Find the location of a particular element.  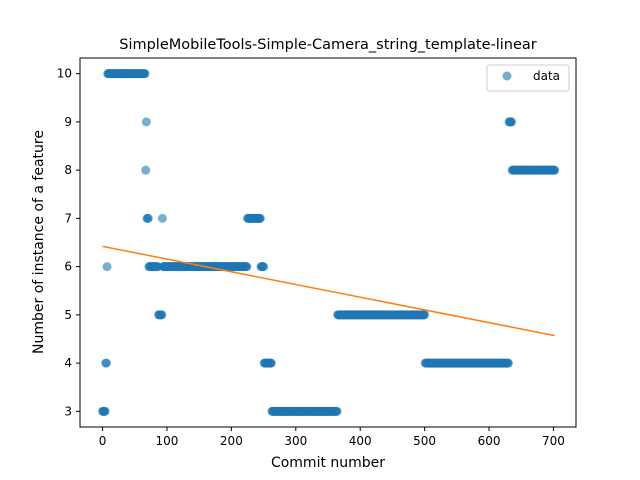

y-tick-label: 7 is located at coordinates (68, 218).